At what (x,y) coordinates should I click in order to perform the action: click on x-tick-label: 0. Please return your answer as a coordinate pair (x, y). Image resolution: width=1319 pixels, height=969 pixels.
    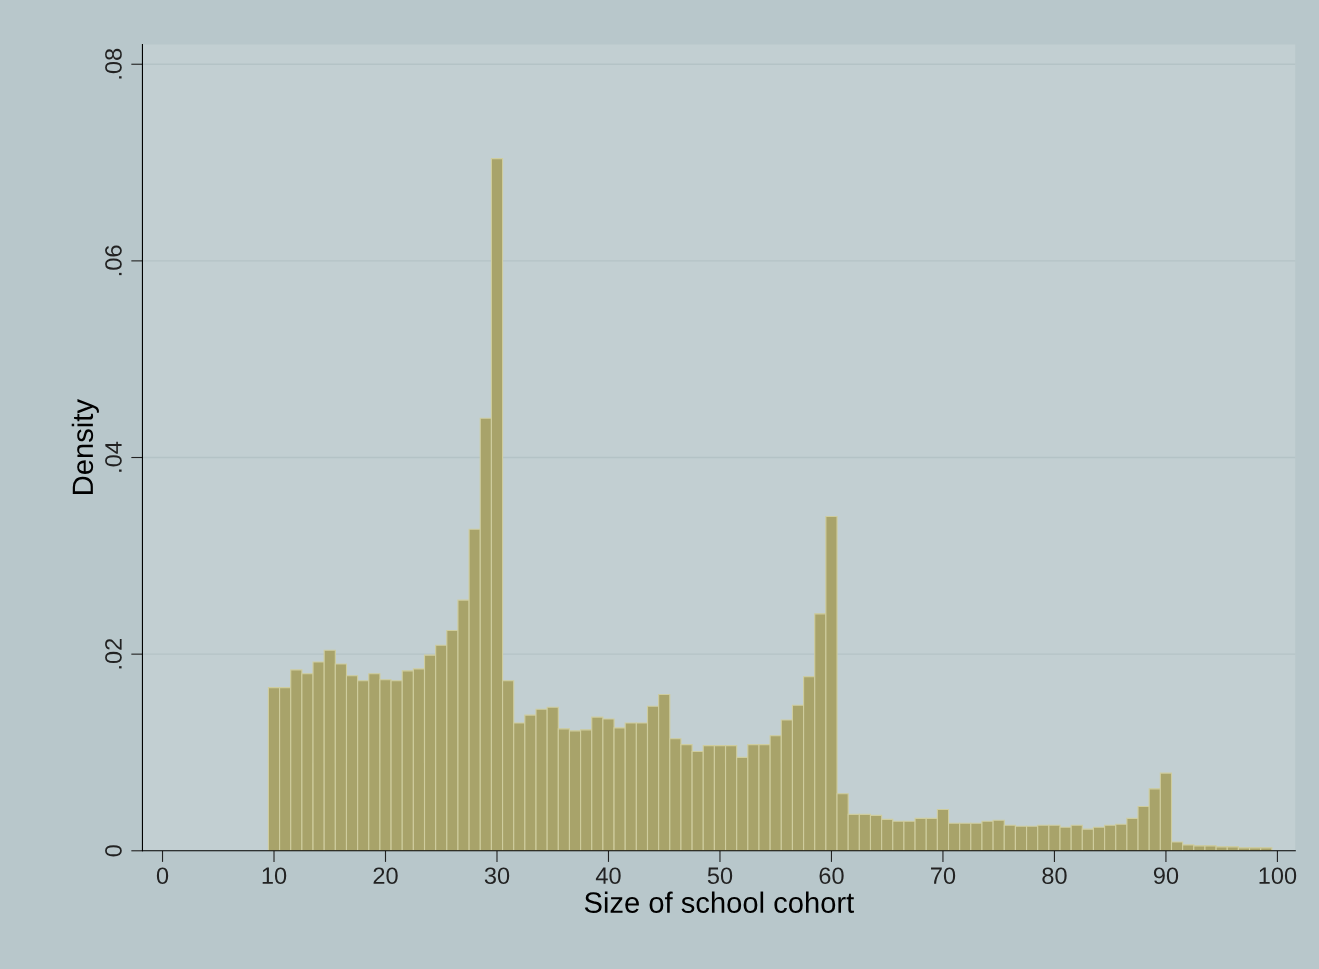
    Looking at the image, I should click on (162, 876).